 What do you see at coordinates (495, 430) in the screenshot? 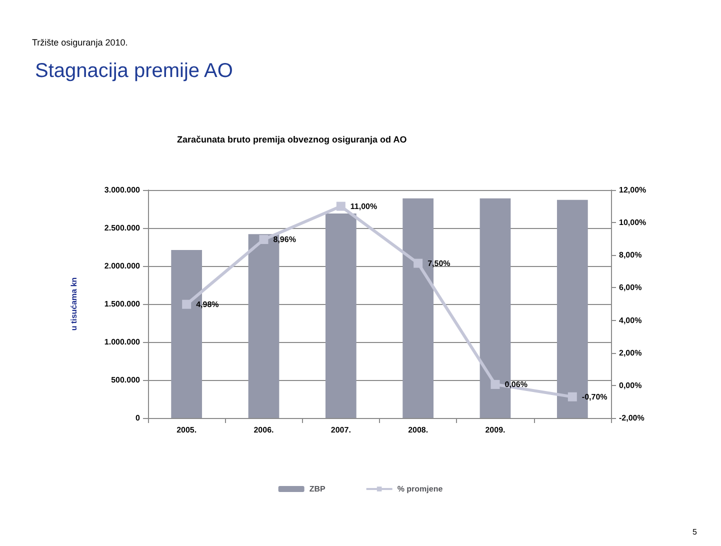
I see `x-tick-label: 2009.` at bounding box center [495, 430].